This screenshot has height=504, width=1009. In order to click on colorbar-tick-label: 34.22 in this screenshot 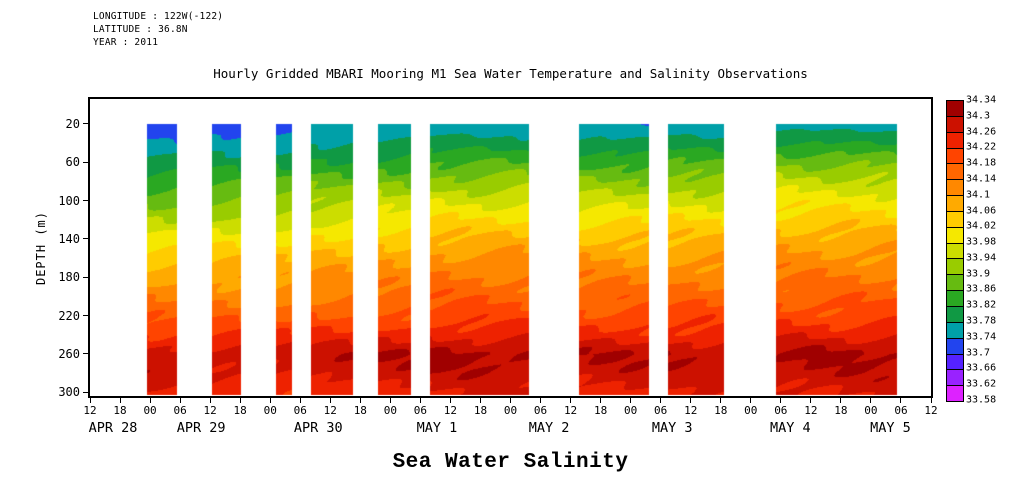, I will do `click(981, 147)`.